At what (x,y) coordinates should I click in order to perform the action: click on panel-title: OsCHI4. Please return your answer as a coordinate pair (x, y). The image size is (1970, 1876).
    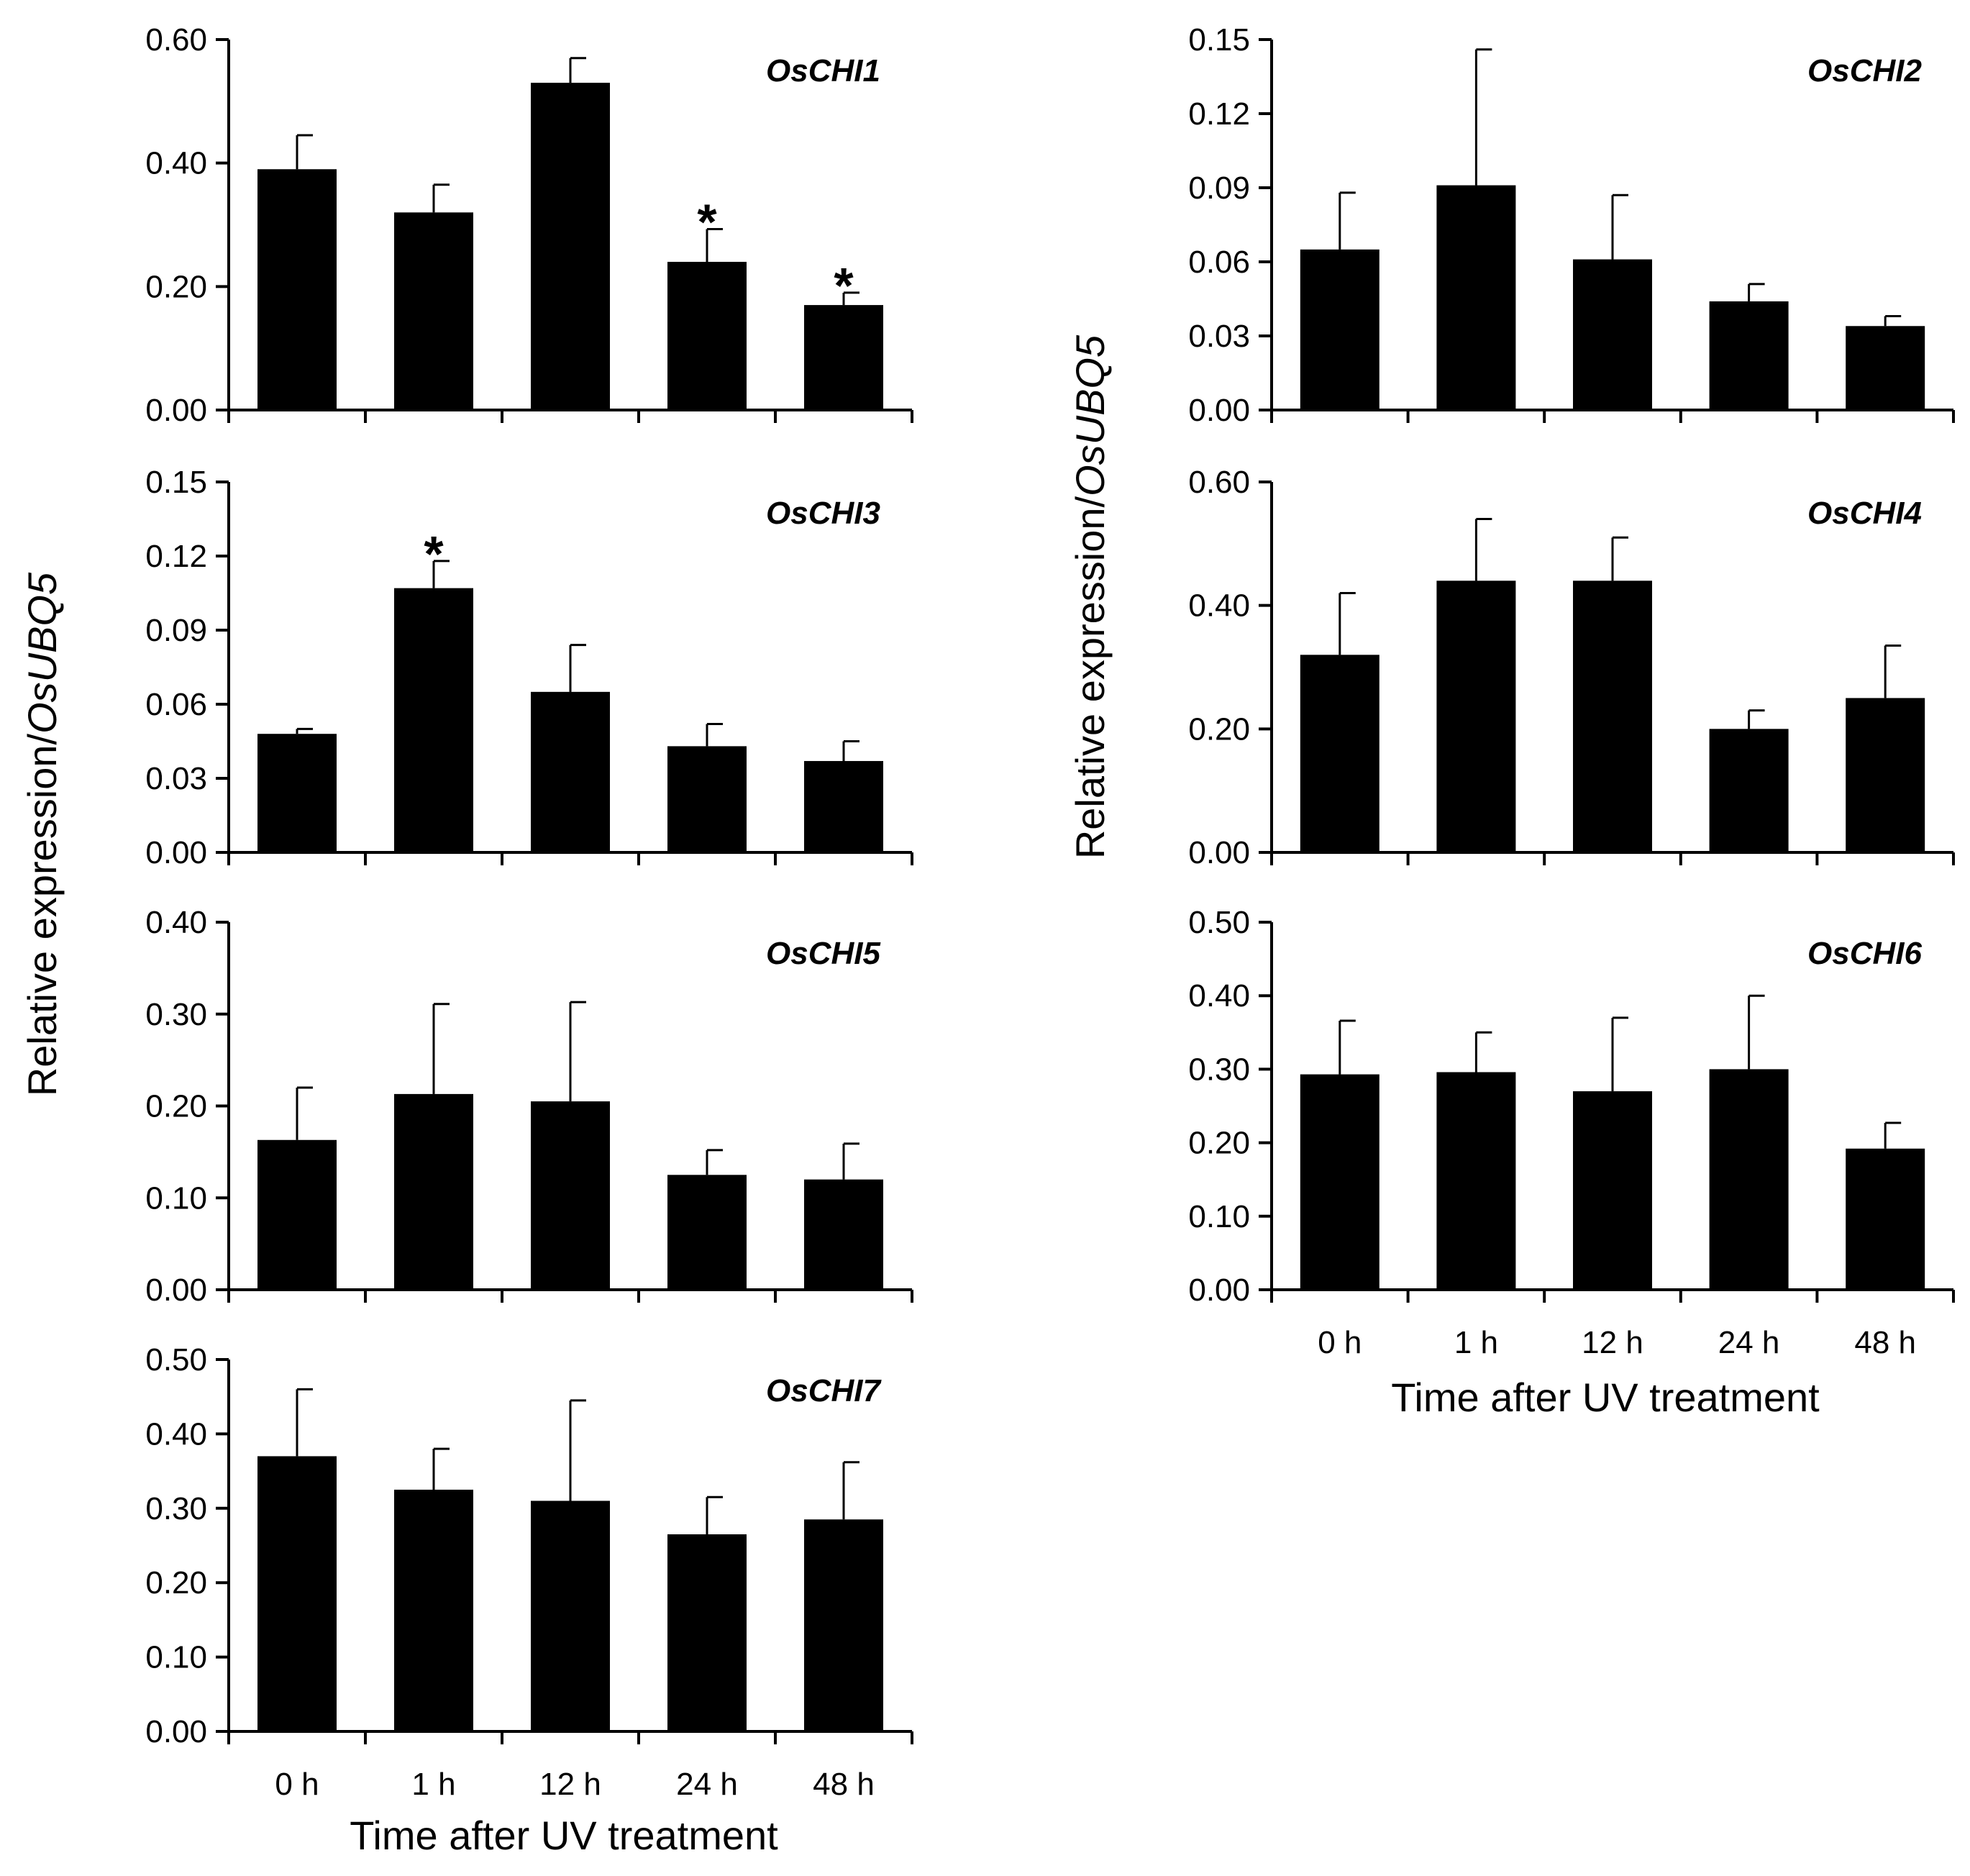
    Looking at the image, I should click on (1864, 513).